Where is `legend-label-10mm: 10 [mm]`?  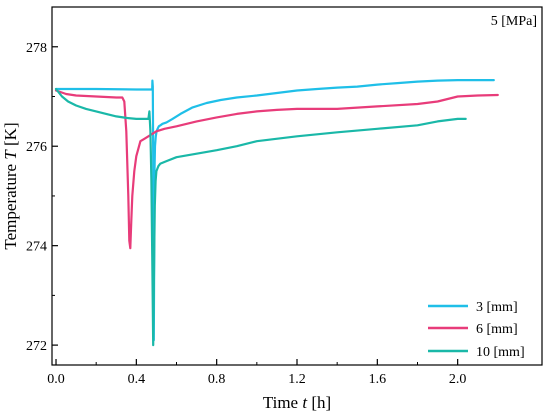
legend-label-10mm: 10 [mm] is located at coordinates (500, 352).